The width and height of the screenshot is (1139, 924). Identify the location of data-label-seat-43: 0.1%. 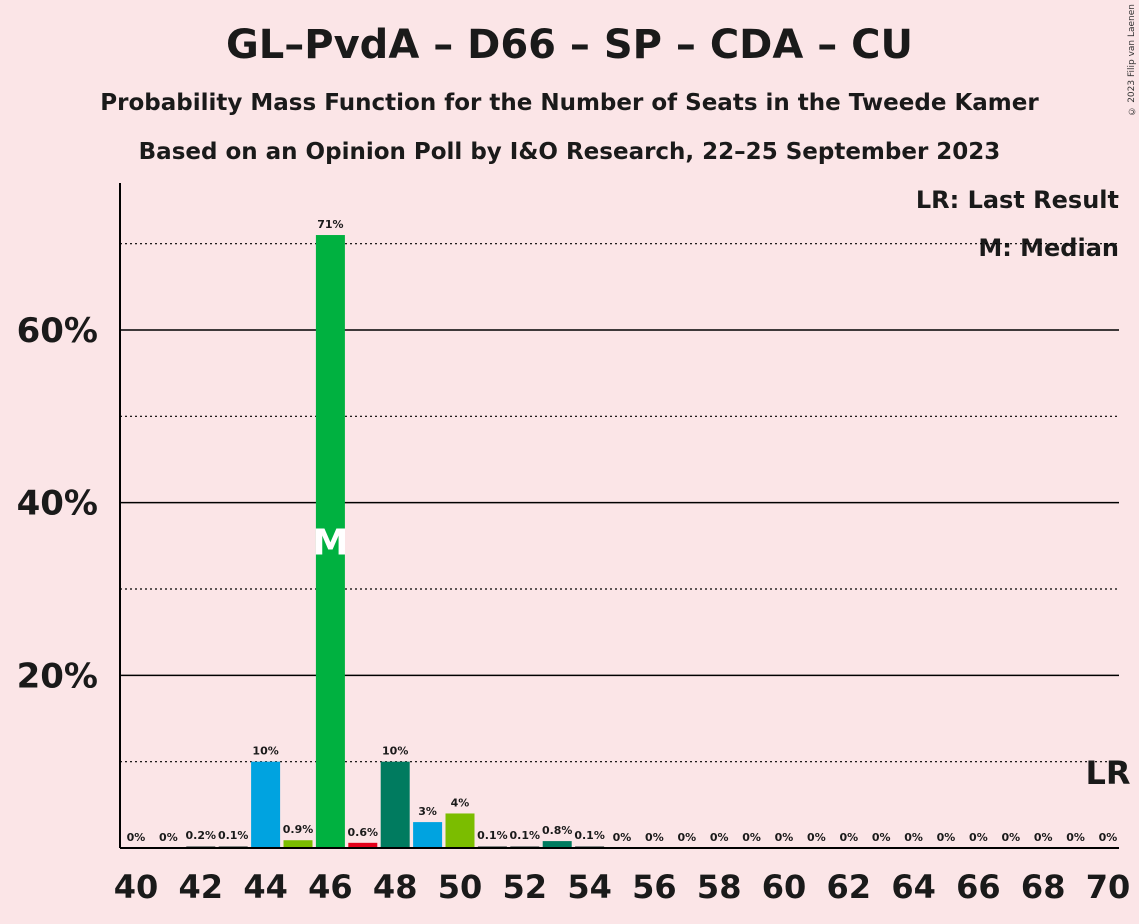
(233, 835).